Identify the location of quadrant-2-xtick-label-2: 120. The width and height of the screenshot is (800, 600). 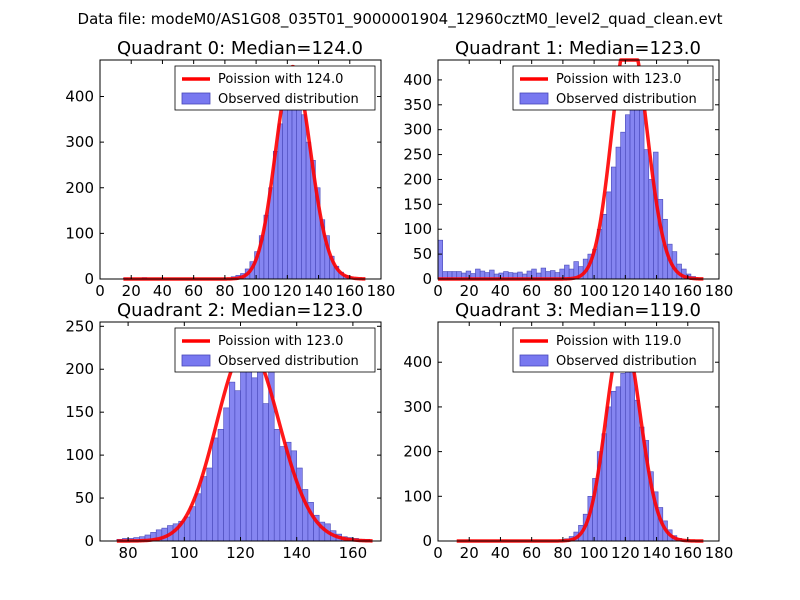
(240, 553).